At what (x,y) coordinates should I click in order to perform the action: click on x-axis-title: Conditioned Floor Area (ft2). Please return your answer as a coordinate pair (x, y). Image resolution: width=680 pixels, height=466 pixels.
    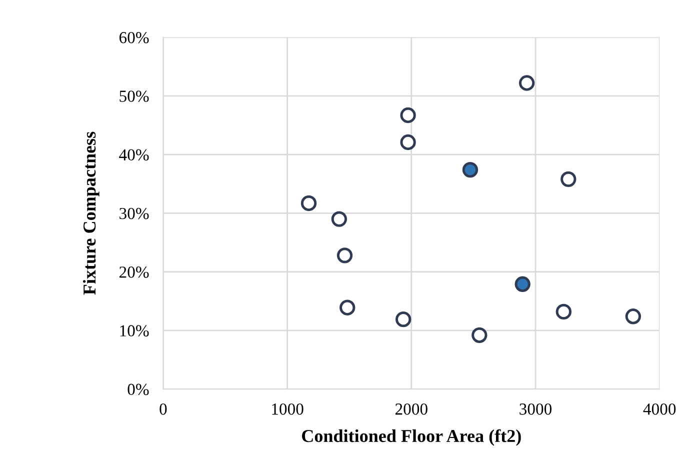
    Looking at the image, I should click on (411, 437).